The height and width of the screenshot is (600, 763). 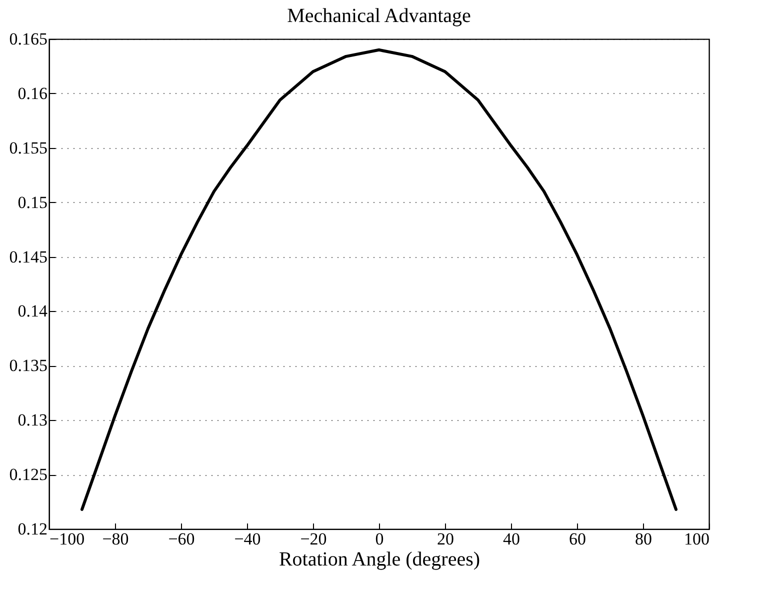 What do you see at coordinates (67, 539) in the screenshot?
I see `x-tick-label: −100` at bounding box center [67, 539].